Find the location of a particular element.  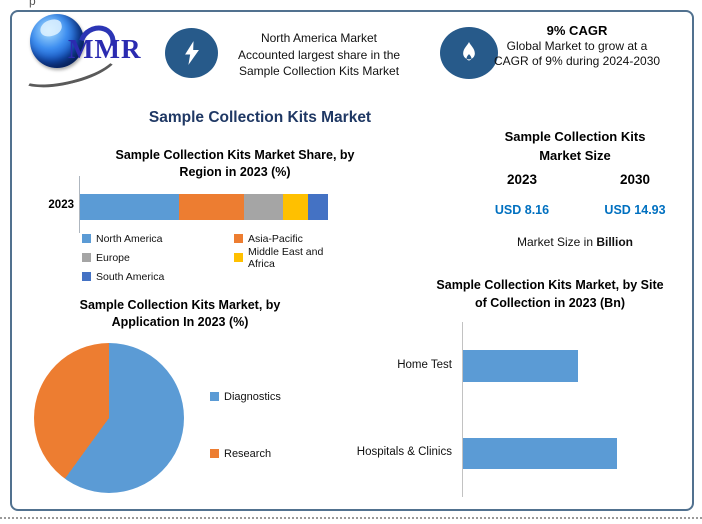

region-segment-europe is located at coordinates (263, 207).